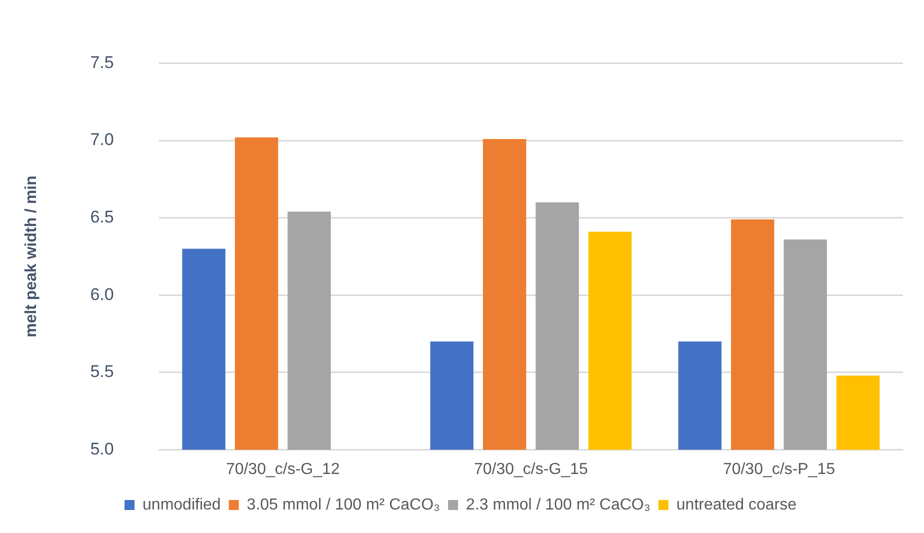  What do you see at coordinates (102, 217) in the screenshot?
I see `y-tick-label: 6.5` at bounding box center [102, 217].